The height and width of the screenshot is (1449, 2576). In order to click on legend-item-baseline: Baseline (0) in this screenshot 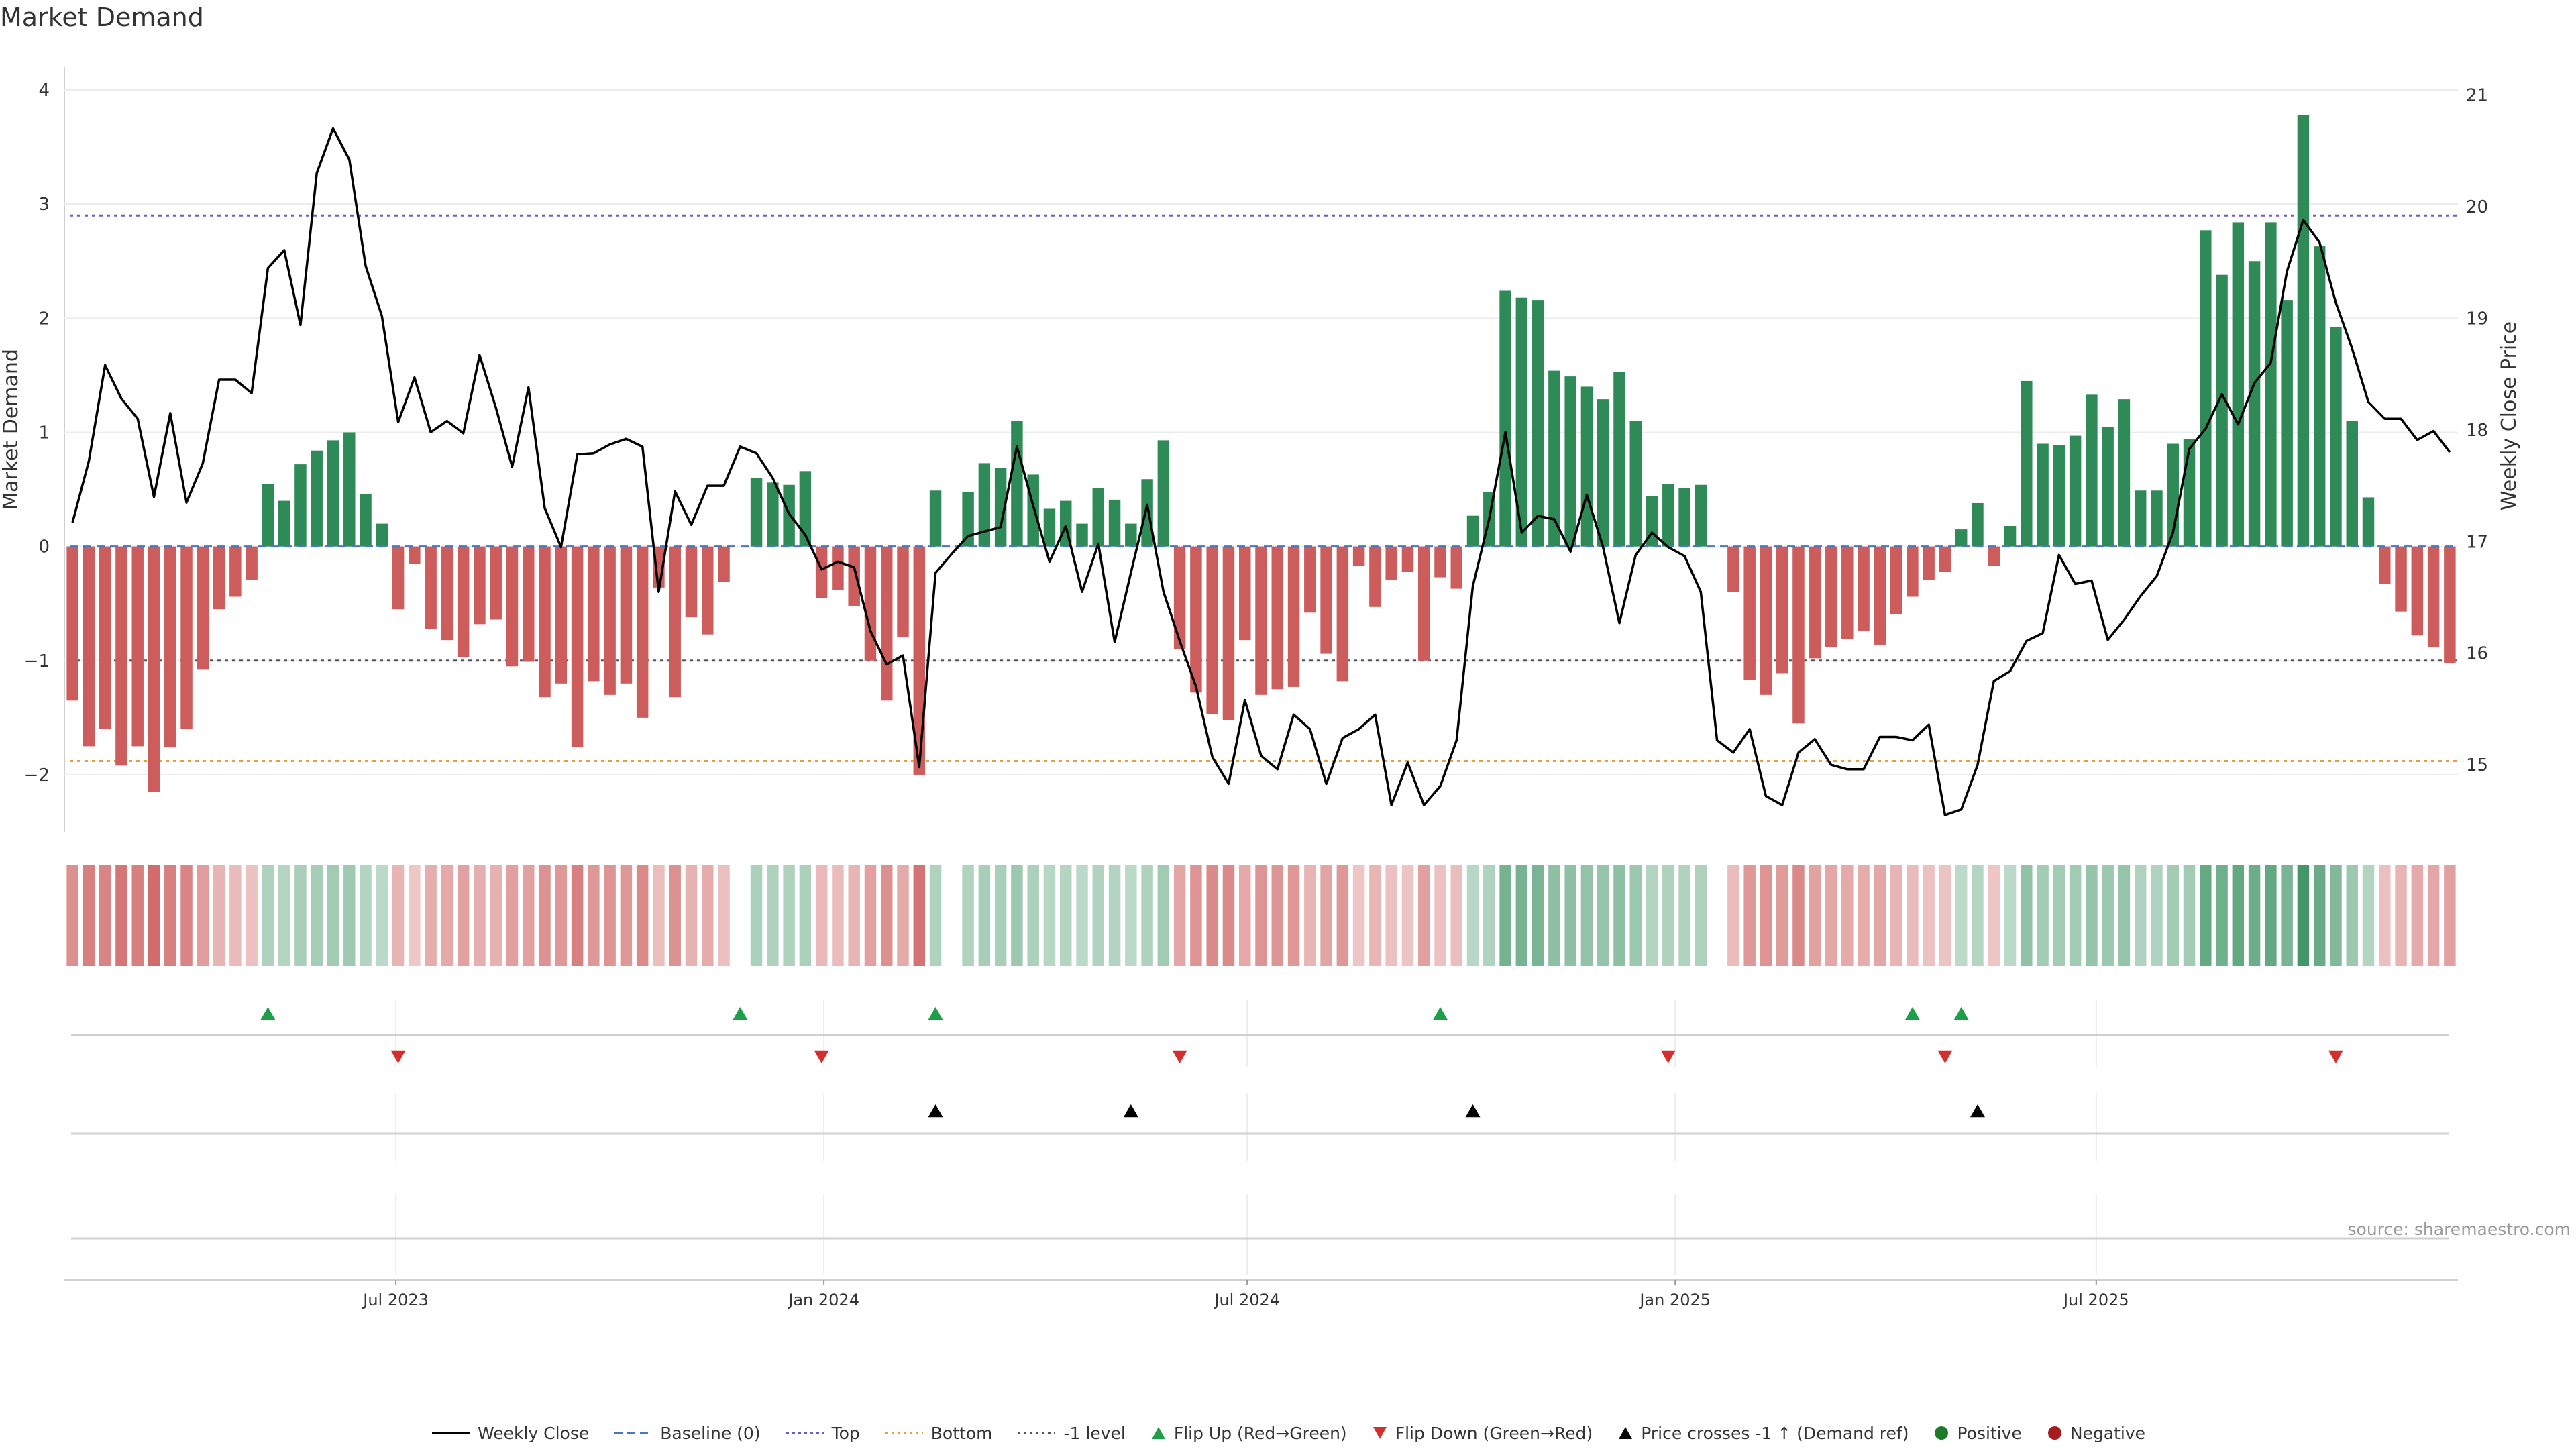, I will do `click(687, 1433)`.